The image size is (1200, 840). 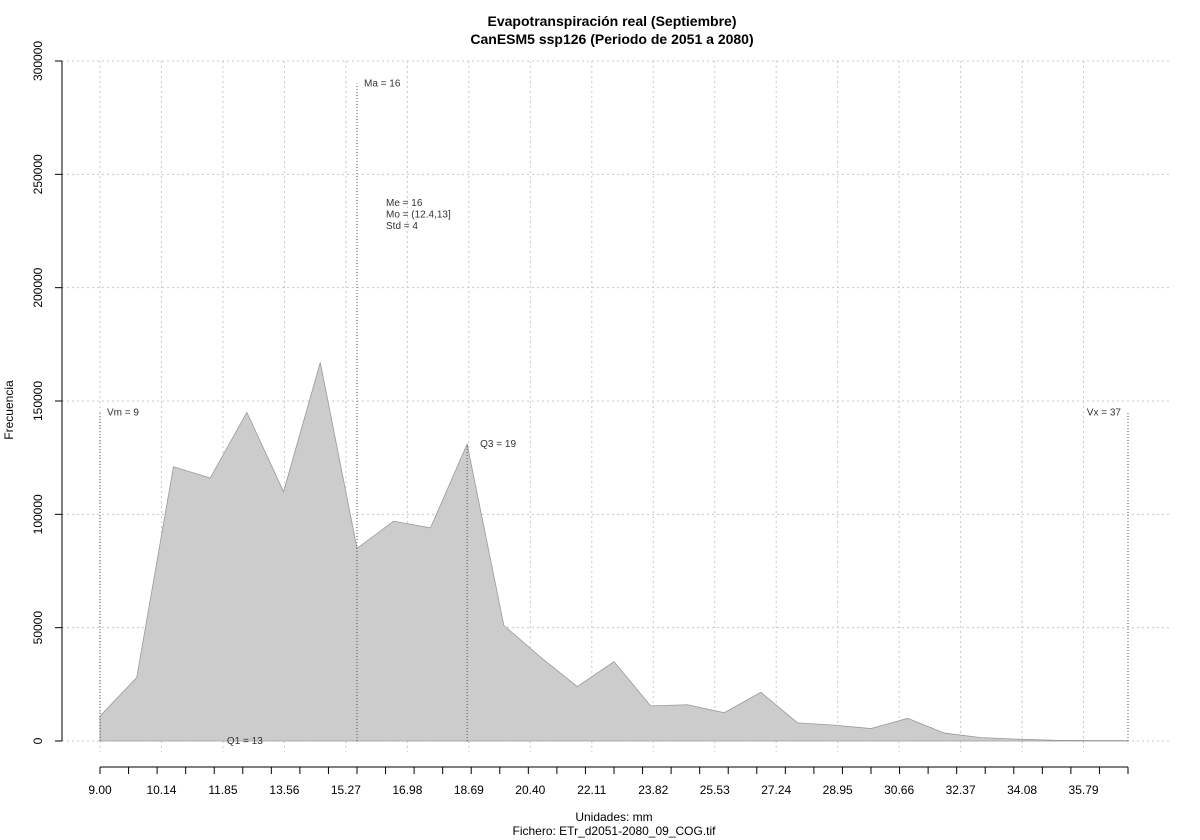 I want to click on annotation-label: Q3 = 19, so click(x=498, y=444).